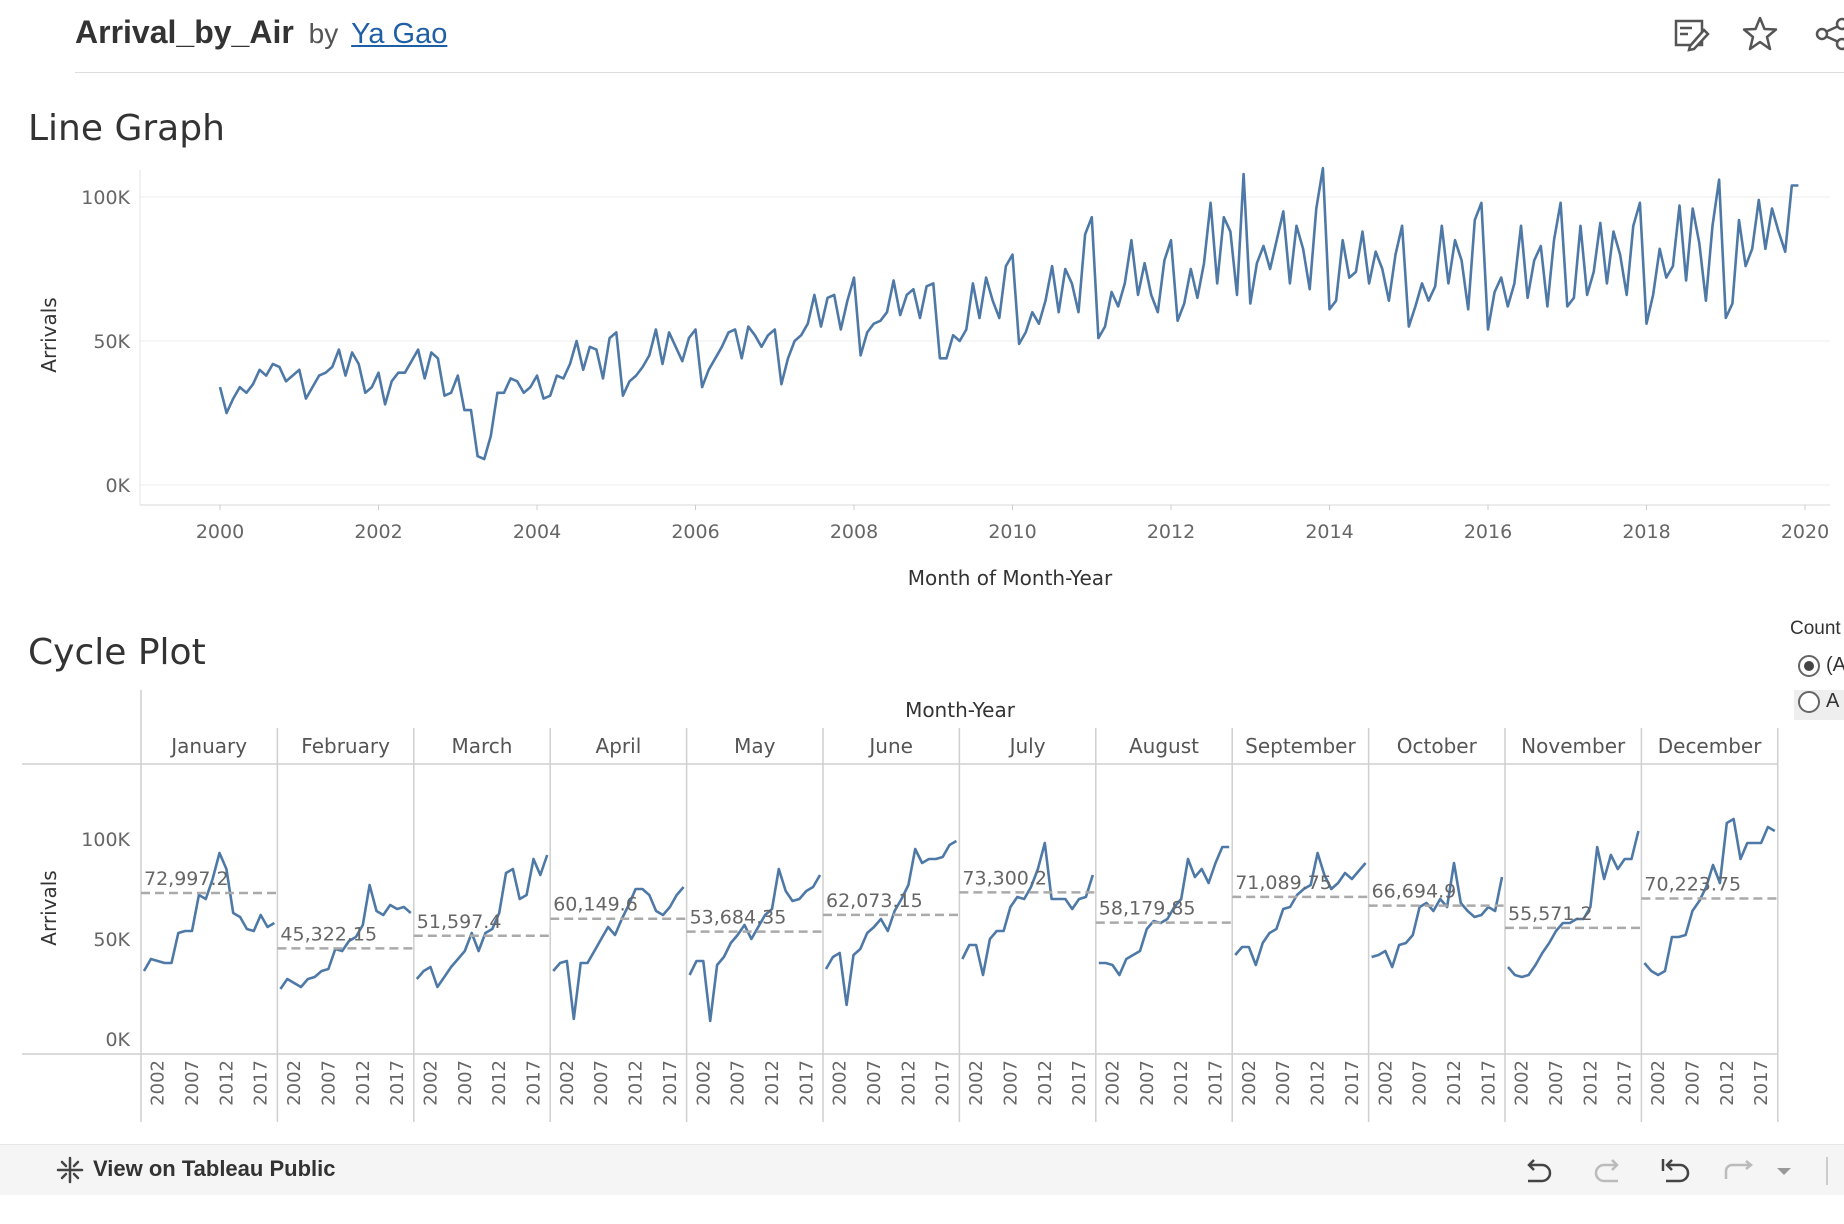  I want to click on cycle-plot-month-header: October, so click(1437, 746).